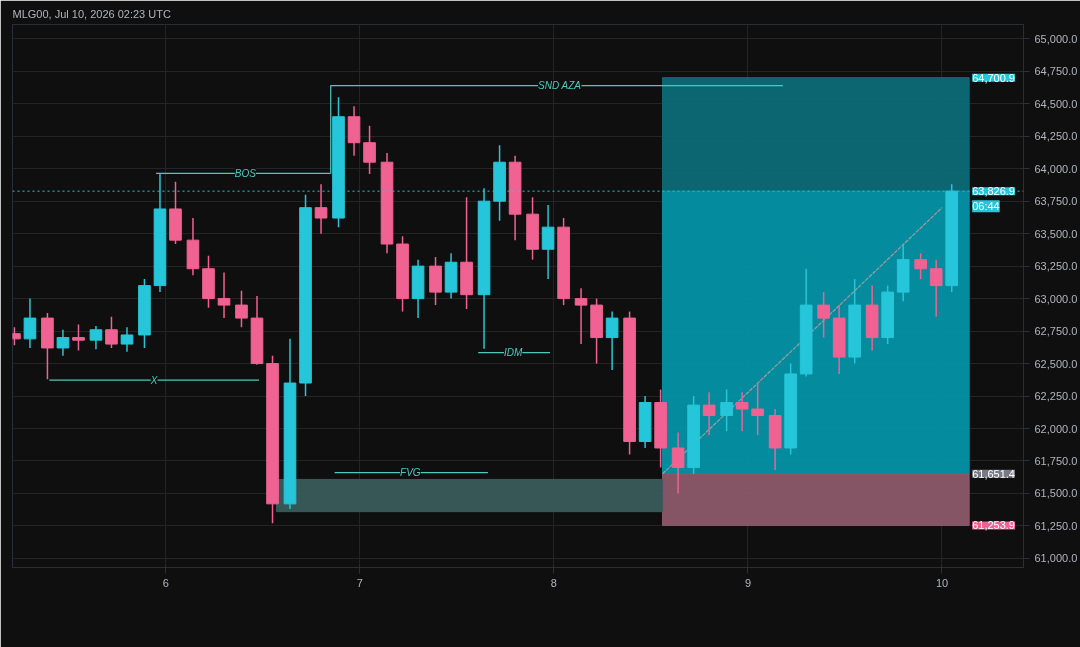 The width and height of the screenshot is (1080, 647). Describe the element at coordinates (1056, 493) in the screenshot. I see `y-tick-label: 61,500.0` at that location.